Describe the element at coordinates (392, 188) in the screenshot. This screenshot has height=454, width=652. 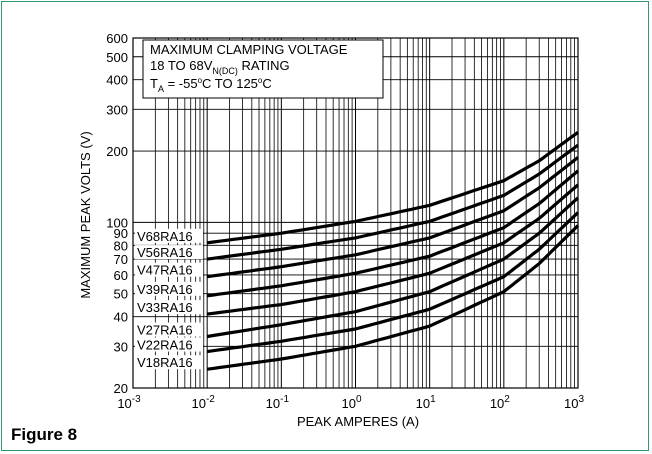
I see `series-line-v68ra16` at that location.